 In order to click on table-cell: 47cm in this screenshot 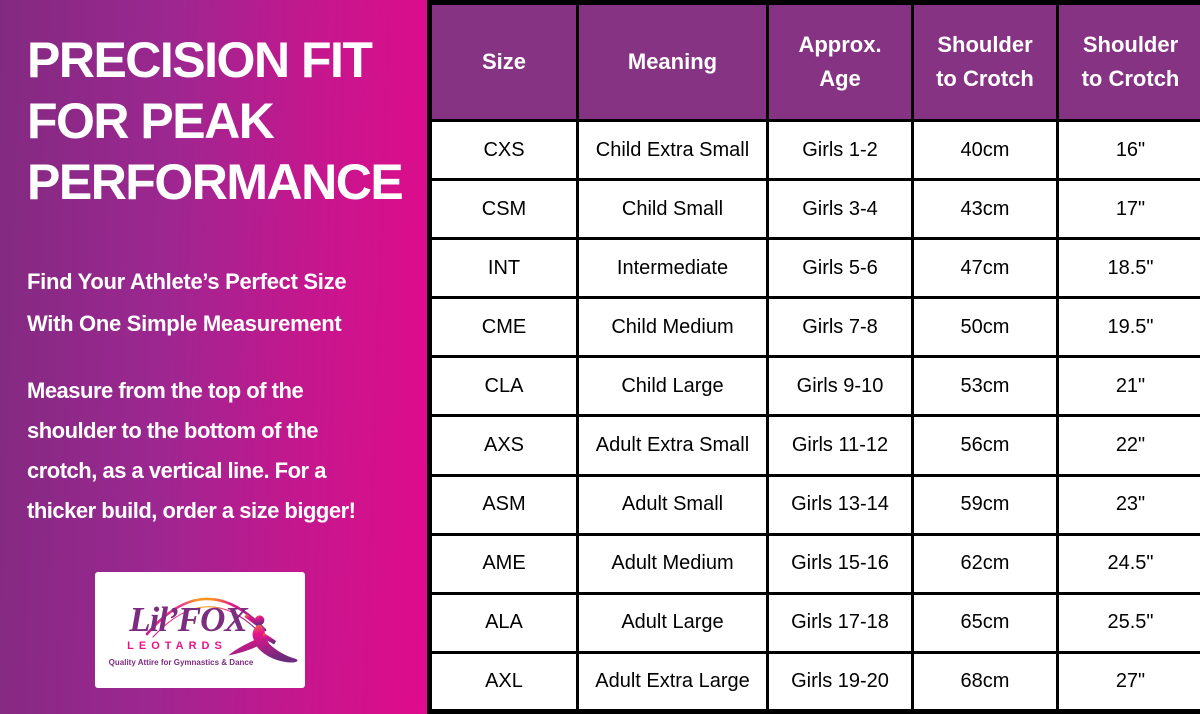, I will do `click(985, 268)`.